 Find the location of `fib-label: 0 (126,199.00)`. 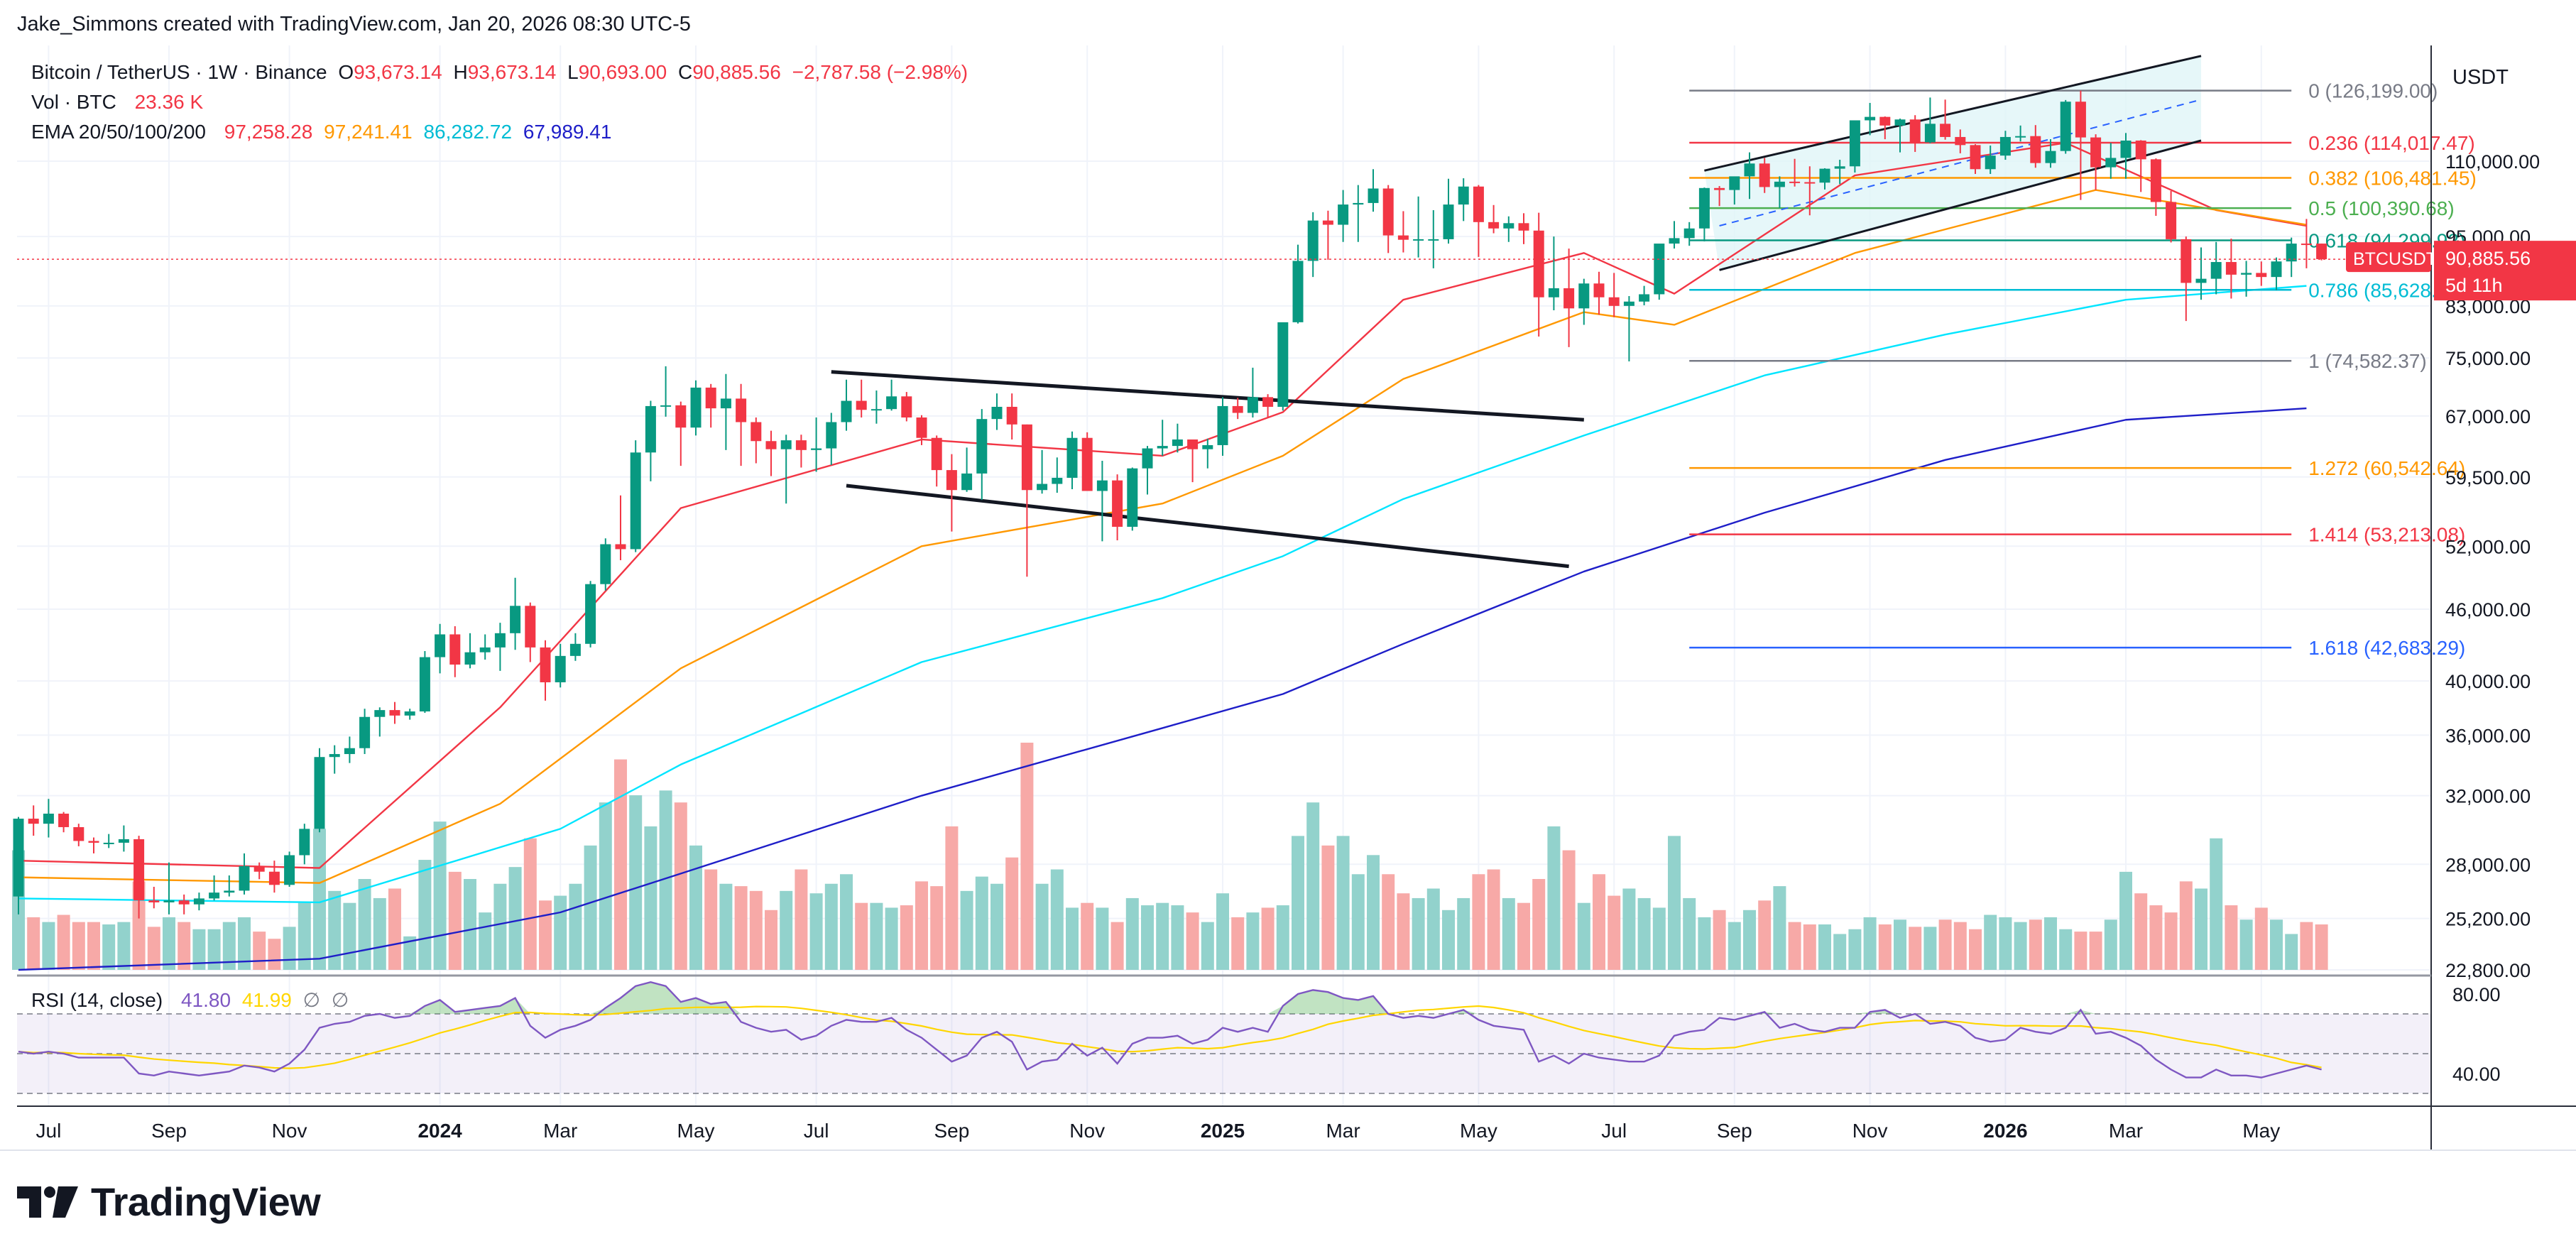

fib-label: 0 (126,199.00) is located at coordinates (2373, 91).